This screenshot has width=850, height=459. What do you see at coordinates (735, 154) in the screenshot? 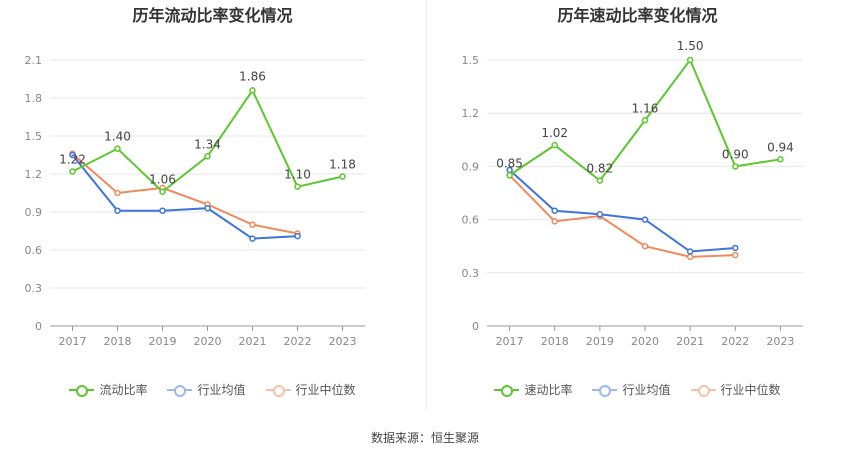
I see `data-label: 0.90` at bounding box center [735, 154].